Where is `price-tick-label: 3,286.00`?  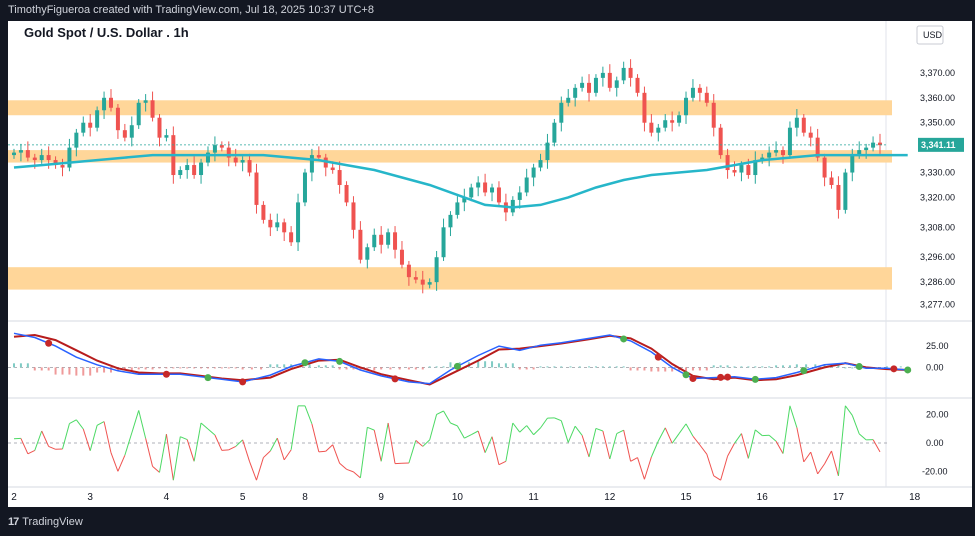 price-tick-label: 3,286.00 is located at coordinates (937, 282).